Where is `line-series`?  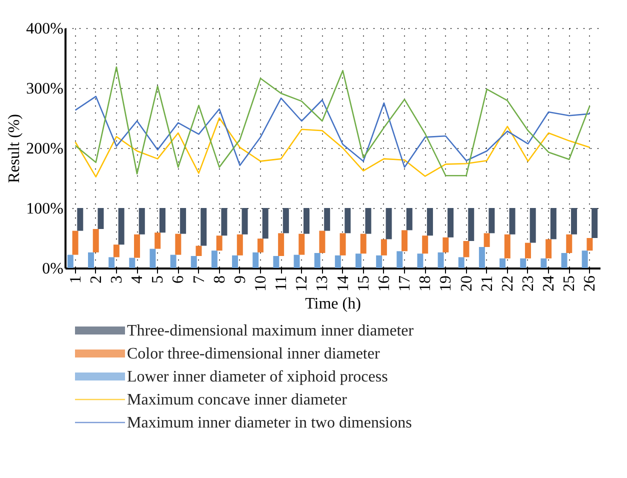 line-series is located at coordinates (332, 132).